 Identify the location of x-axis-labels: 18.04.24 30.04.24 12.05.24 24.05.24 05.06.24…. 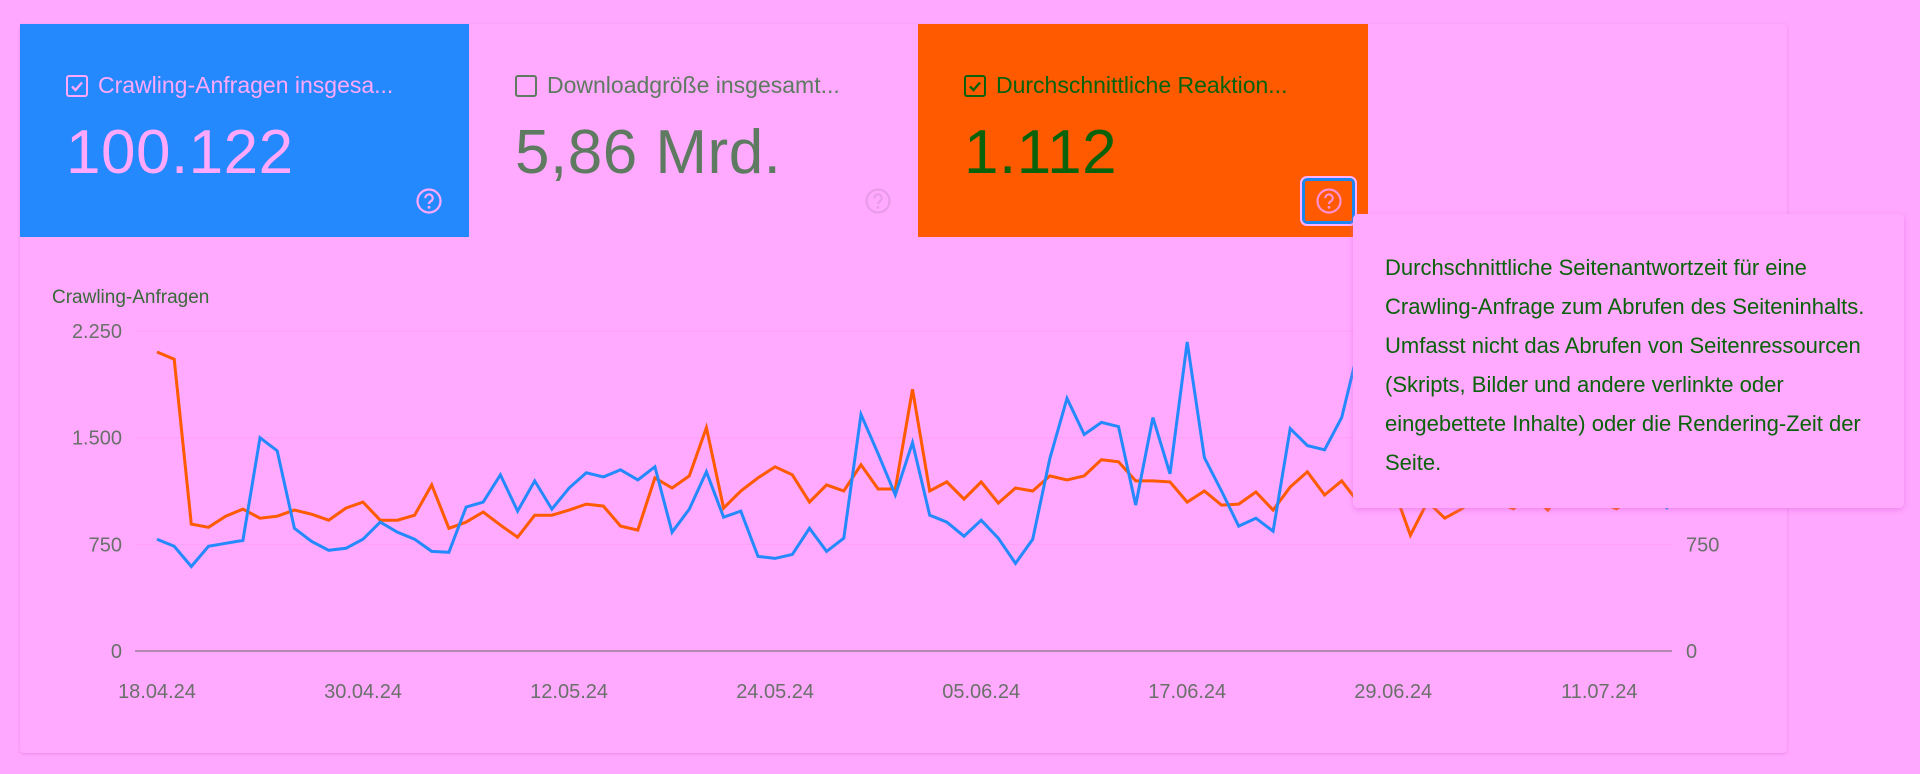
(877, 692).